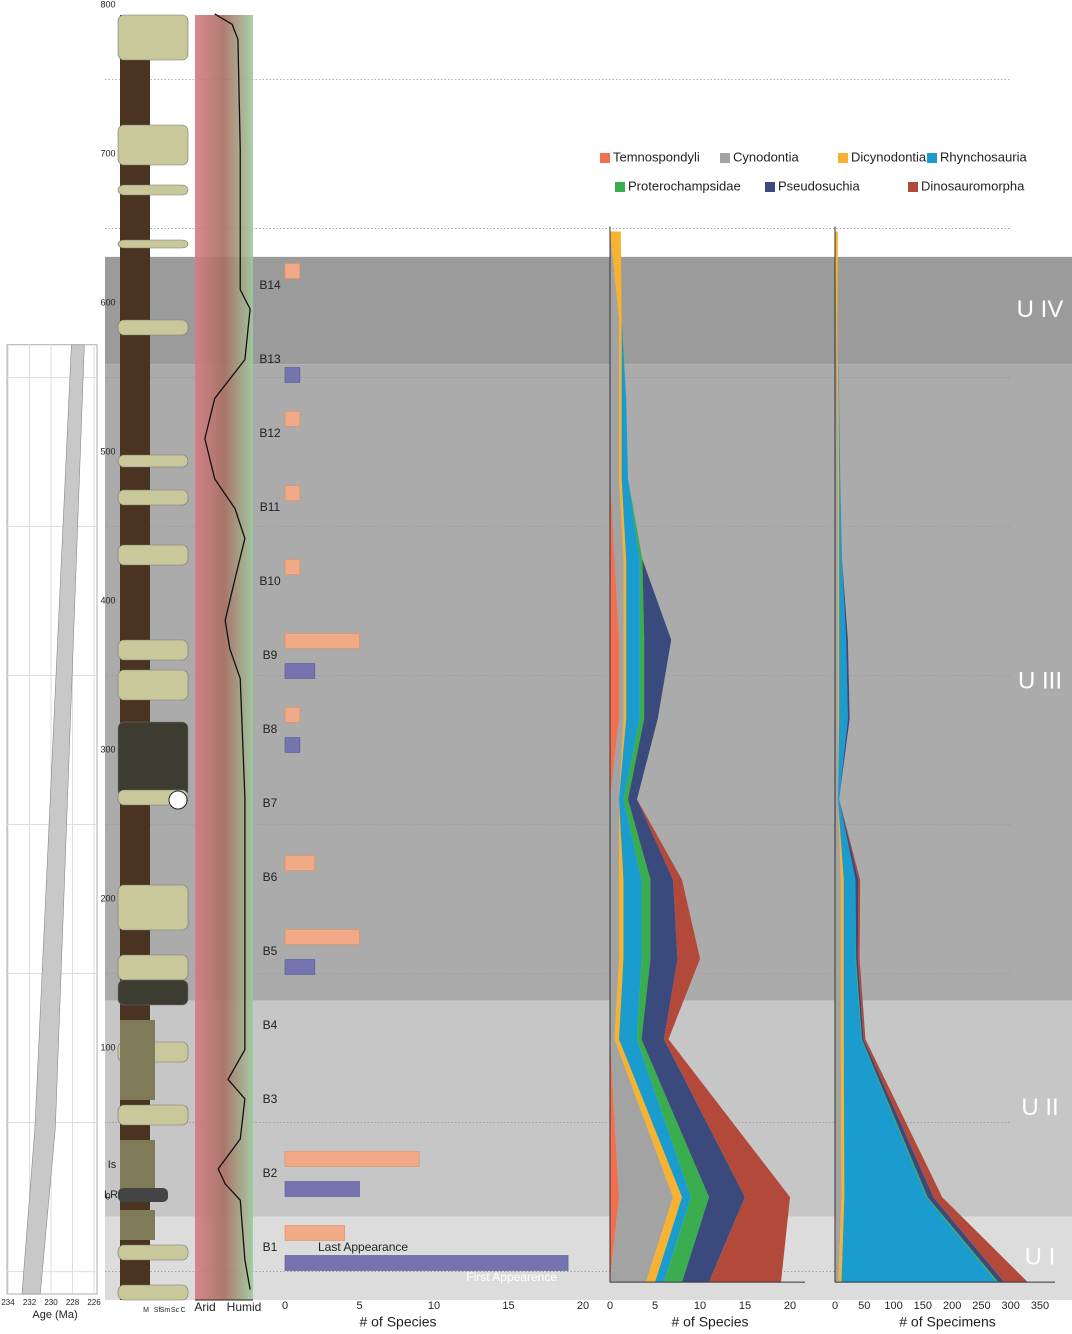 This screenshot has height=1334, width=1072. Describe the element at coordinates (8, 1302) in the screenshot. I see `x-tick-label: 234` at that location.